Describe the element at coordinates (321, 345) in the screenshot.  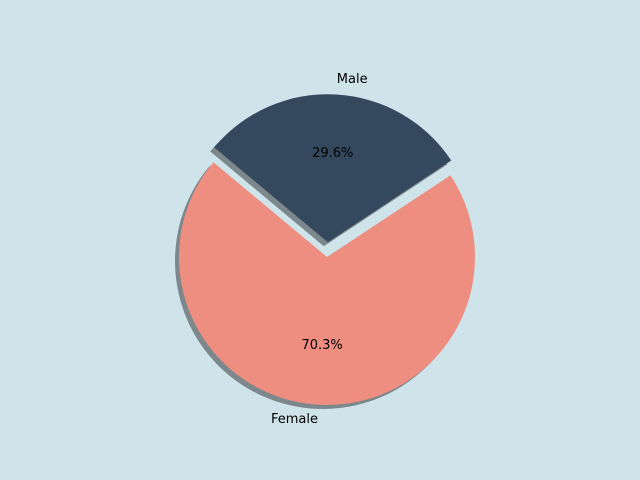
I see `value-label: 70.3%` at that location.